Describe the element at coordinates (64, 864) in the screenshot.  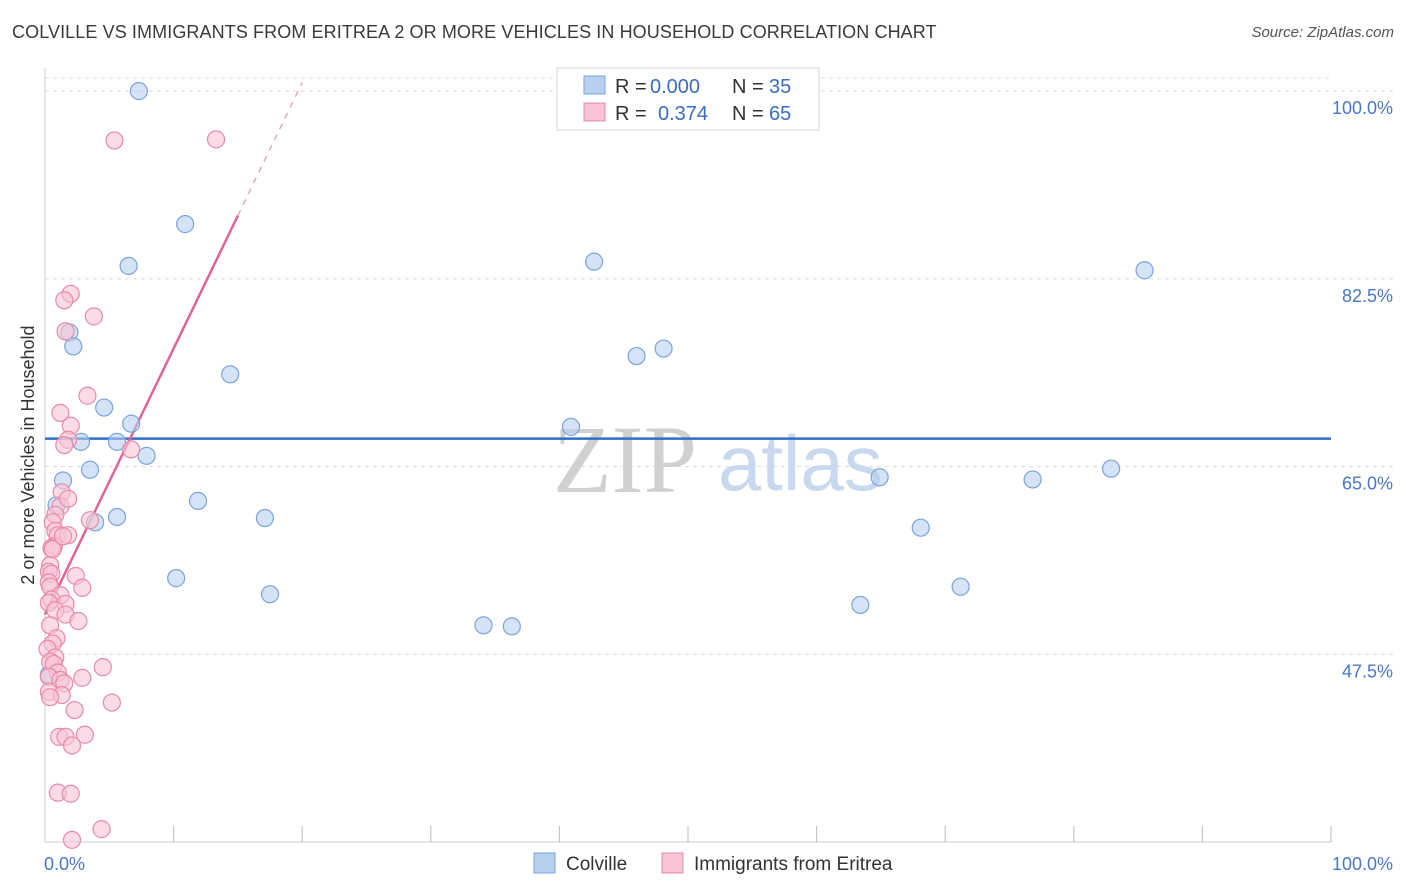
I see `x-tick-label-min: 0.0%` at that location.